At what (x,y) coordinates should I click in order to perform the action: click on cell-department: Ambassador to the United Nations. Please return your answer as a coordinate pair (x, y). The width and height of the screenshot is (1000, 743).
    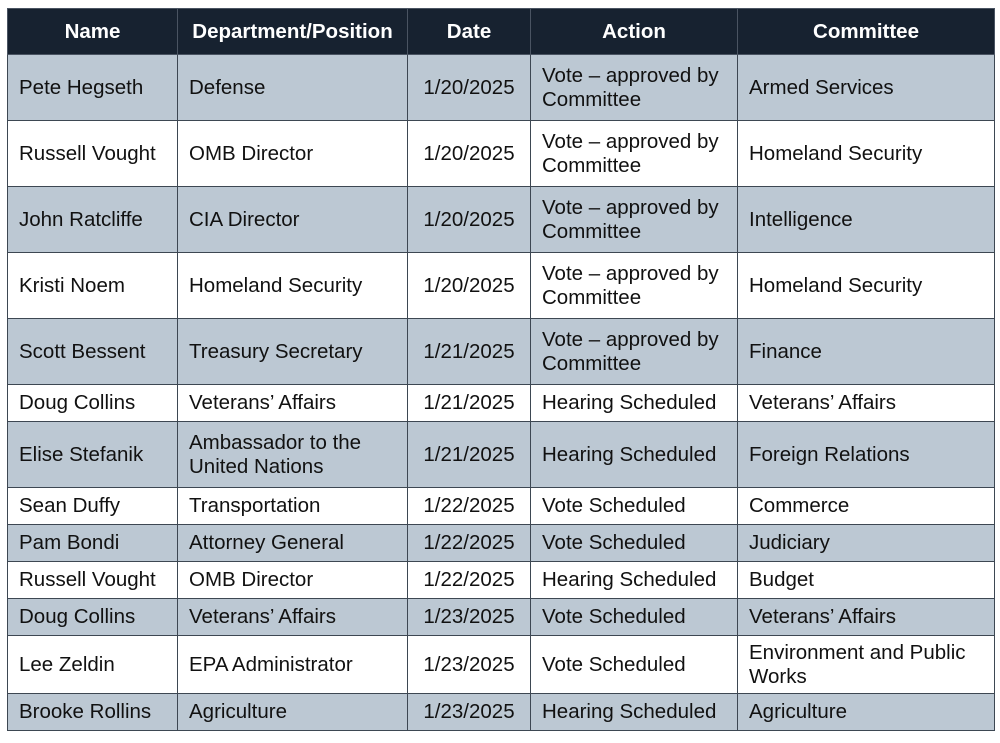
    Looking at the image, I should click on (292, 454).